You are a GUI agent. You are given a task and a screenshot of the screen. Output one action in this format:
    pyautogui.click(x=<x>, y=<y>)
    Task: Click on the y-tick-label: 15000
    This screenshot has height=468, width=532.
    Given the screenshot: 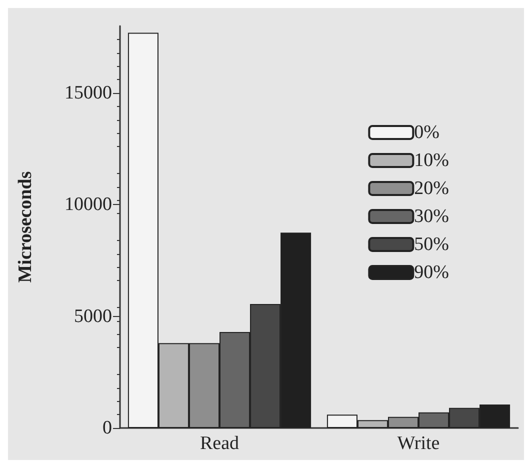 What is the action you would take?
    pyautogui.click(x=88, y=93)
    